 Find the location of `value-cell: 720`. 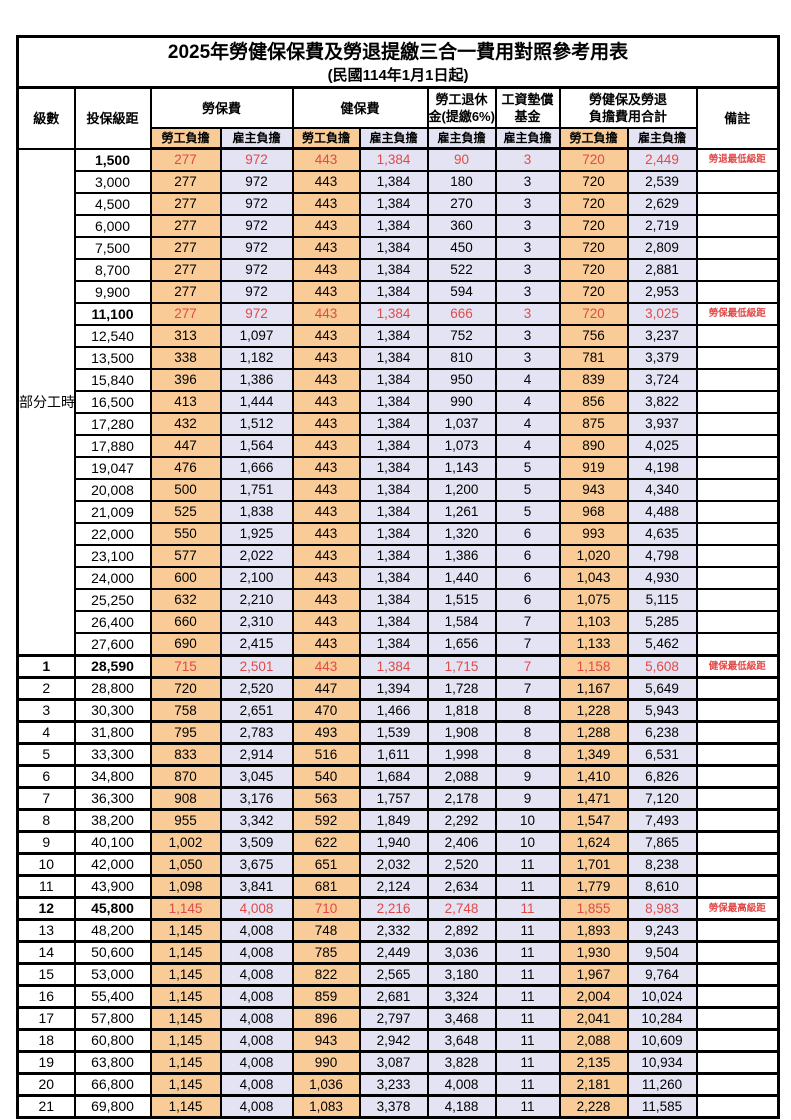

value-cell: 720 is located at coordinates (593, 270).